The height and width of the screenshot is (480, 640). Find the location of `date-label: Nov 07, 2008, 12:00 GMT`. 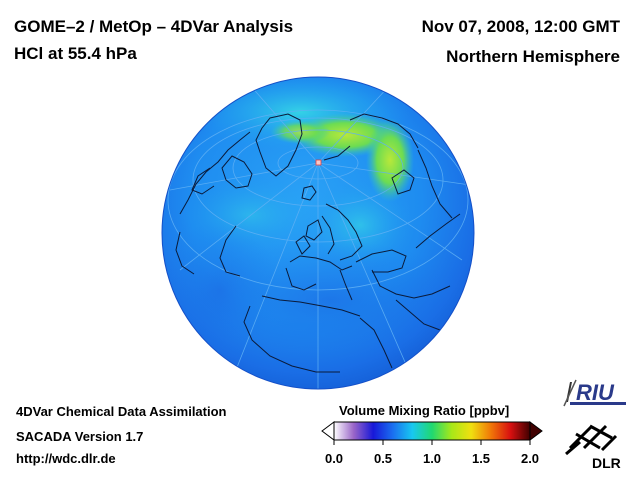

date-label: Nov 07, 2008, 12:00 GMT is located at coordinates (520, 26).